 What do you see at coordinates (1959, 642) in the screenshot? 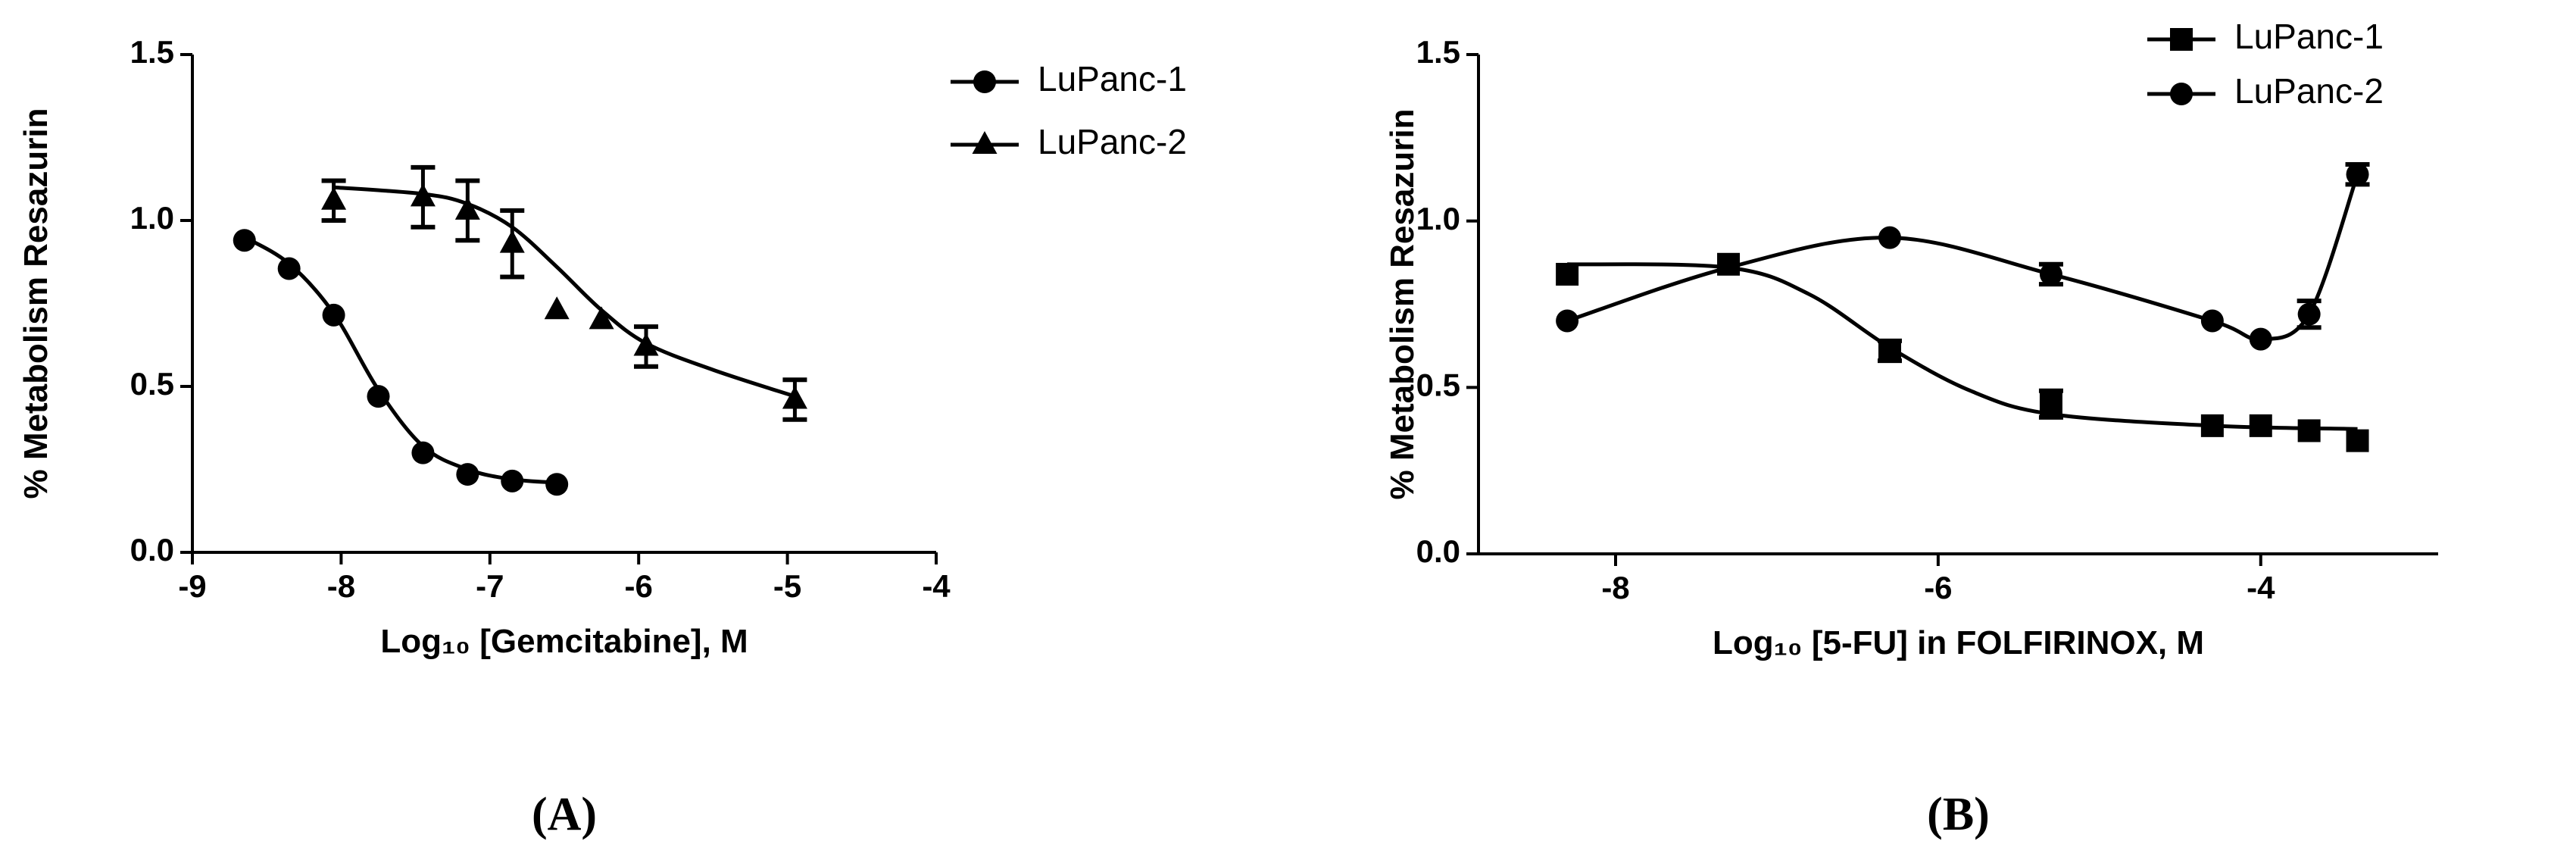
I see `x-axis-label: Log₁₀ [5-FU] in FOLFIRINOX, M` at bounding box center [1959, 642].